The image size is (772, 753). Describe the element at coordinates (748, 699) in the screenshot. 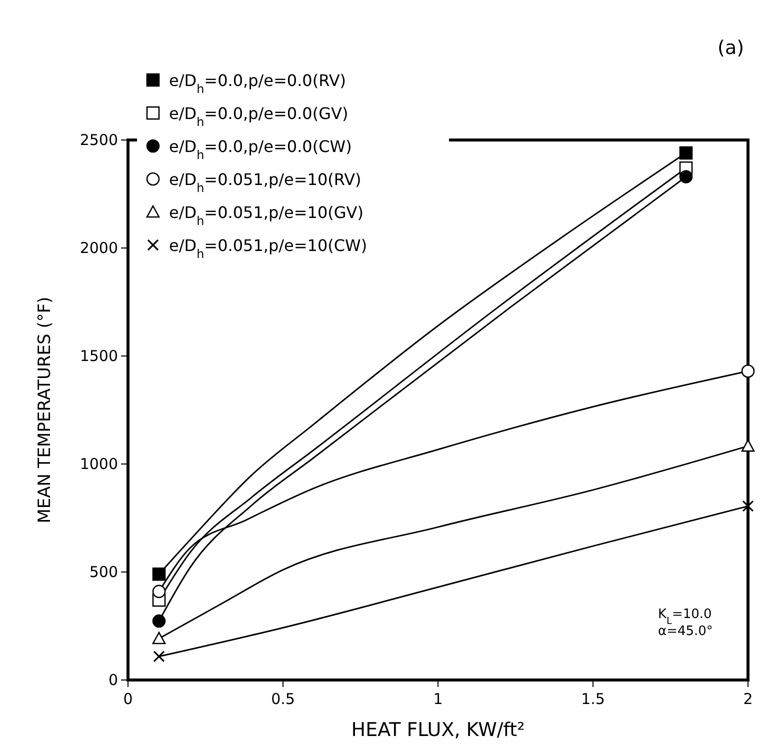

I see `x-tick-label: 2` at that location.